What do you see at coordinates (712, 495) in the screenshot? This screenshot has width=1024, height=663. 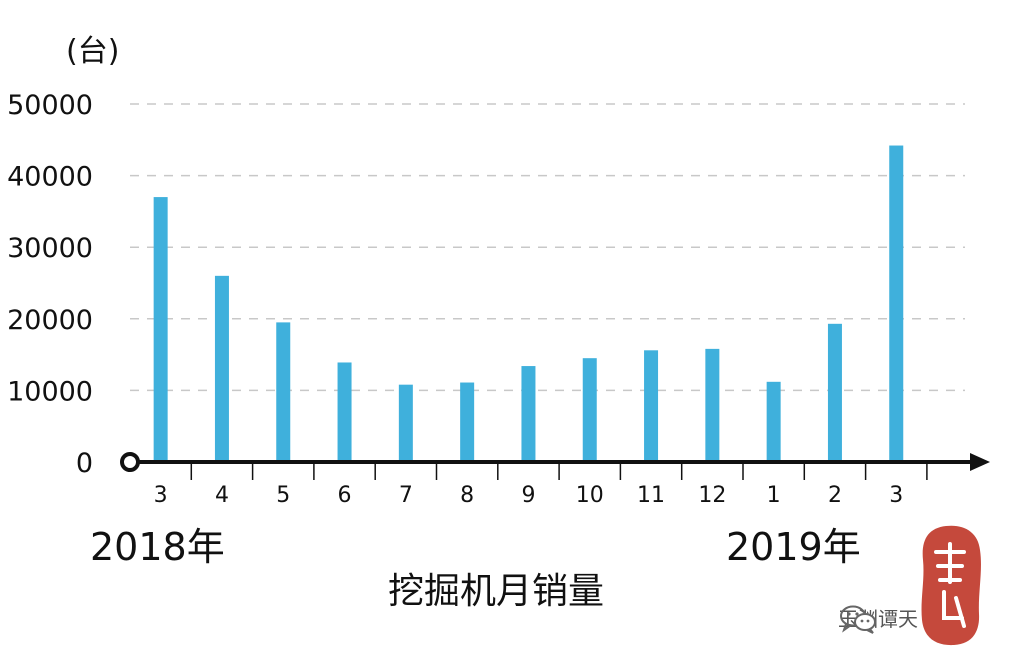 I see `x-tick-label: 12` at bounding box center [712, 495].